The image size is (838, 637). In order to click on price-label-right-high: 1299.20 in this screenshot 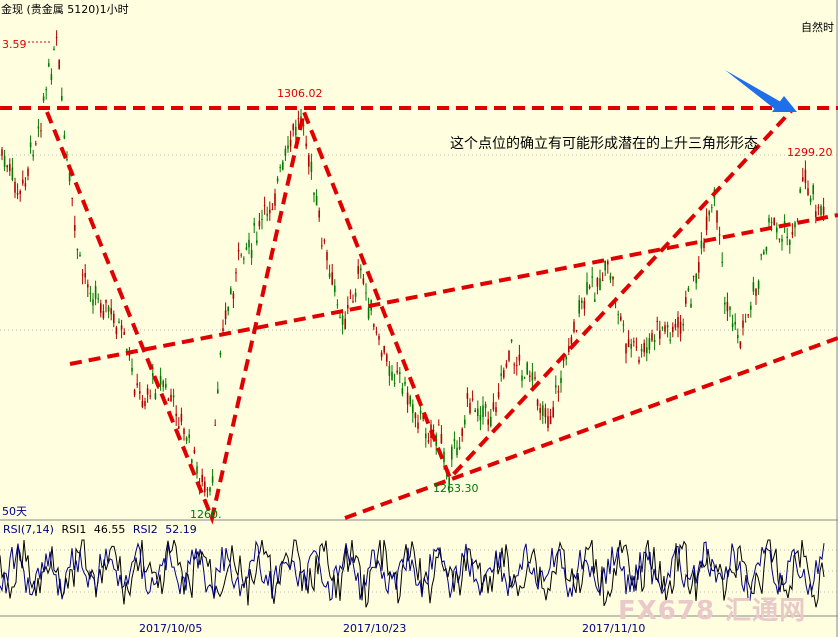, I will do `click(810, 152)`.